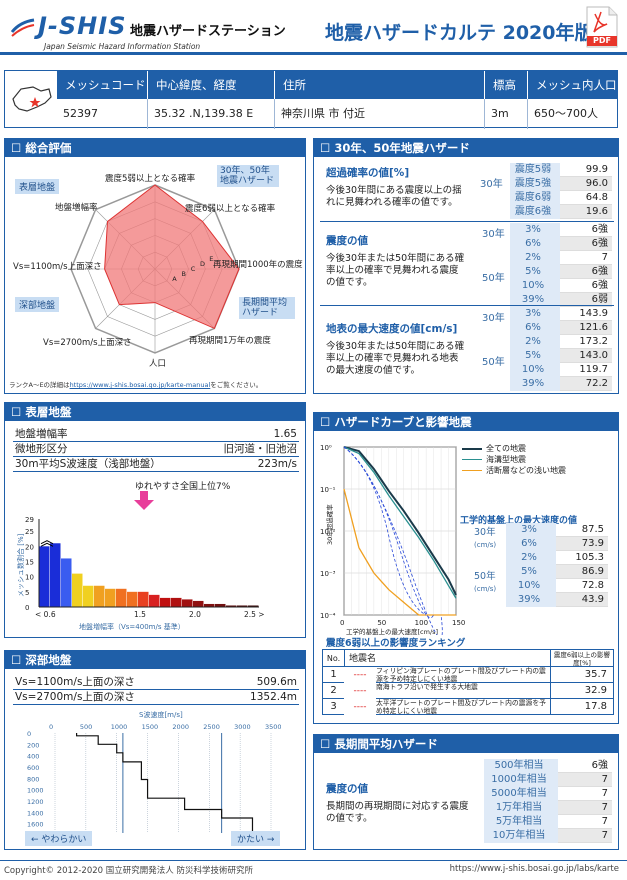 This screenshot has width=627, height=880. What do you see at coordinates (102, 85) in the screenshot?
I see `th-mesh-code: メッシュコード` at bounding box center [102, 85].